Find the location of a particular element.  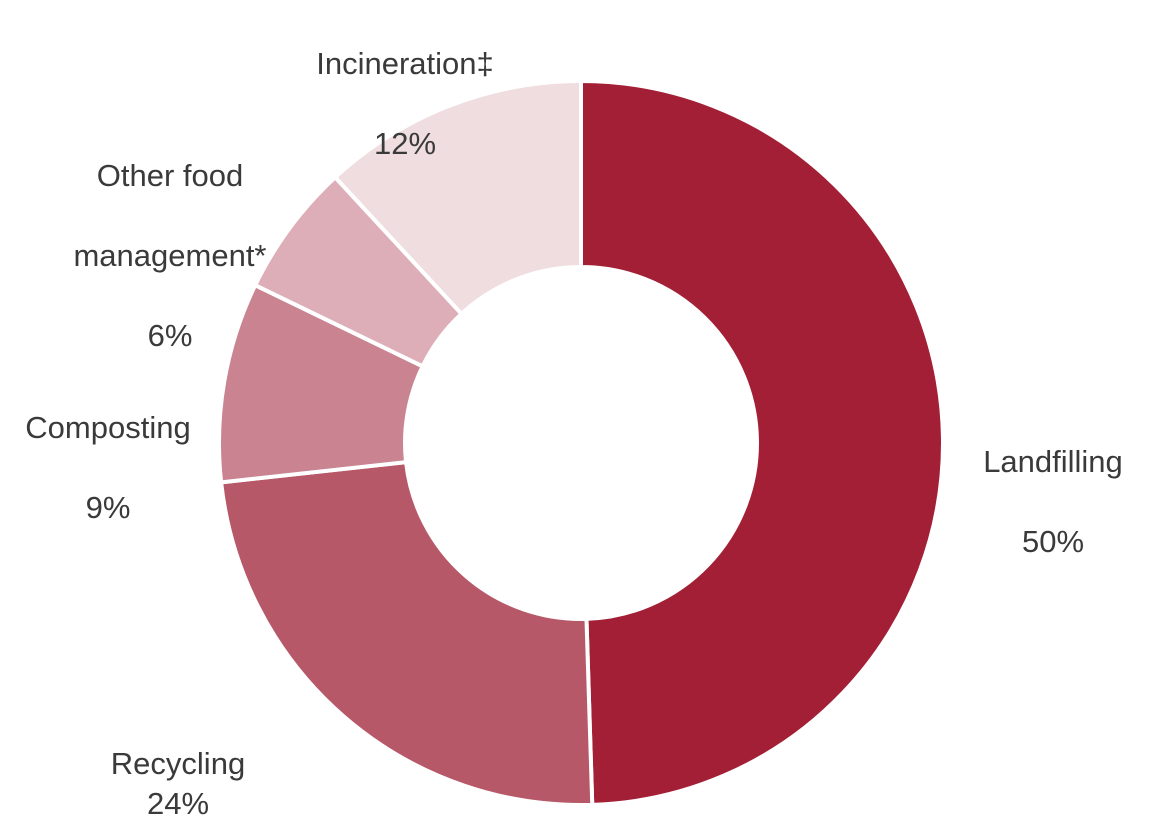

label-incineration: Incineration‡ 12% is located at coordinates (405, 104).